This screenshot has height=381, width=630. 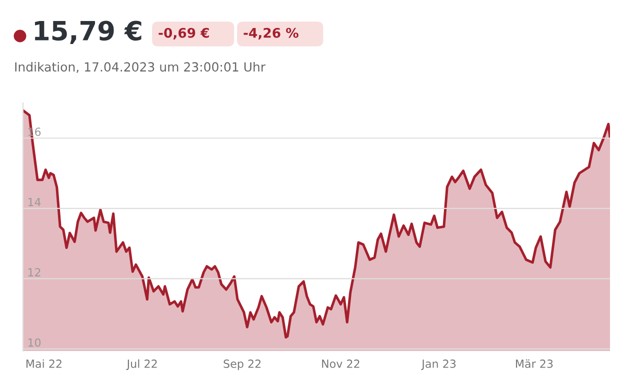 I want to click on y-tick-label: 14, so click(x=34, y=202).